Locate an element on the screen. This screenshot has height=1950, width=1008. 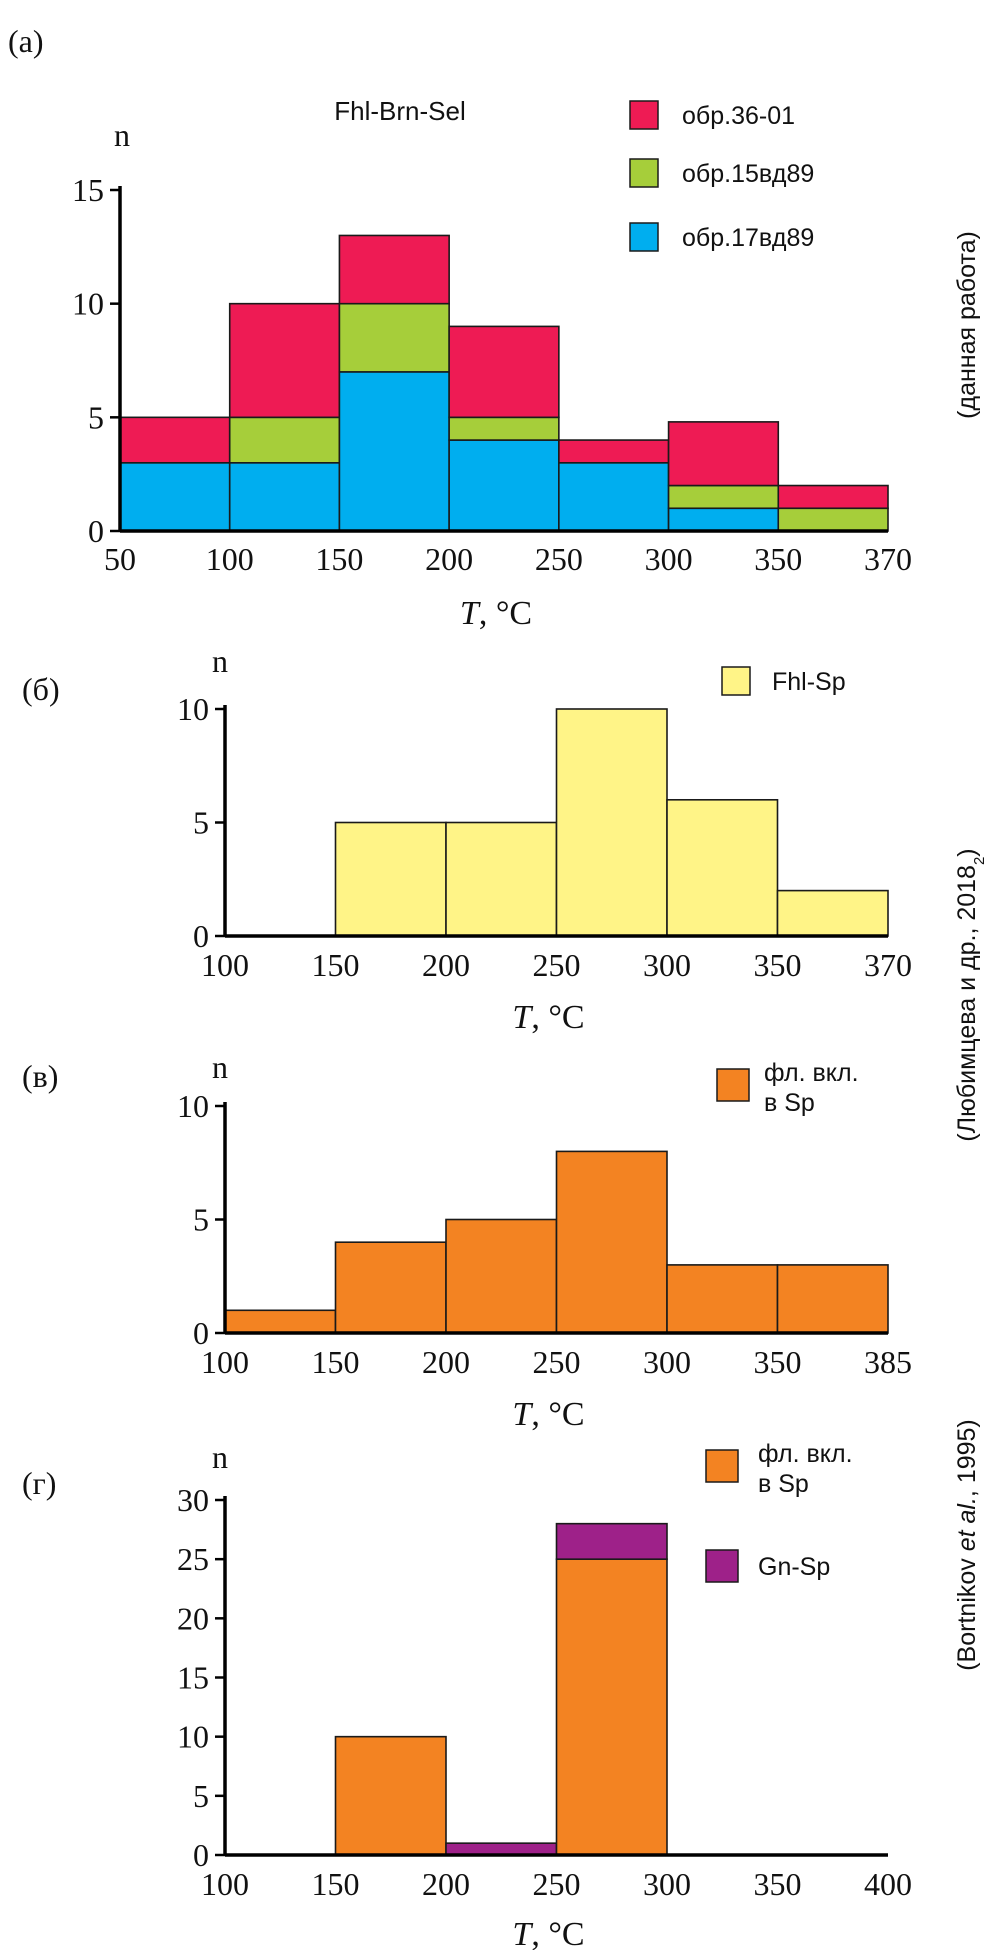
bar-b-bin3-series0 is located at coordinates (611, 822).